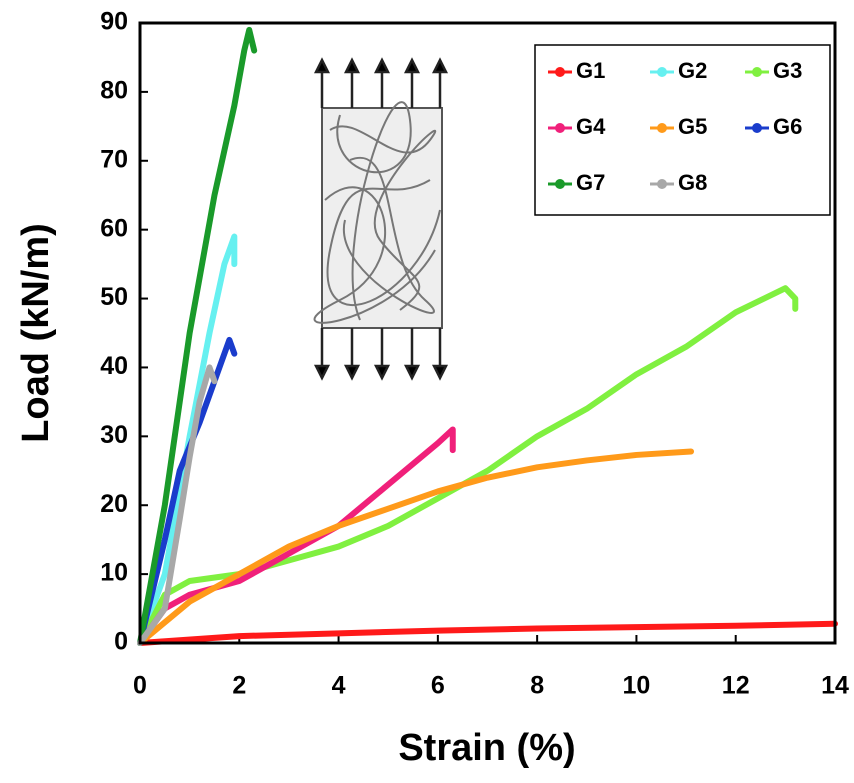 This screenshot has width=854, height=783. I want to click on x-tick-label: 4, so click(339, 686).